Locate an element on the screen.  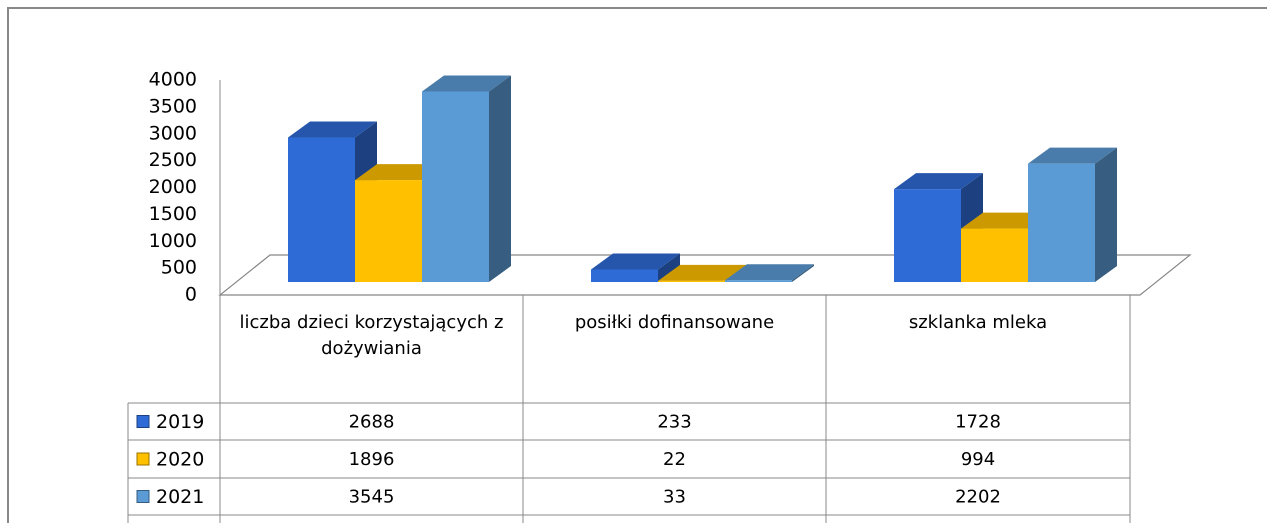
category-label: posiłki dofinansowane is located at coordinates (674, 322).